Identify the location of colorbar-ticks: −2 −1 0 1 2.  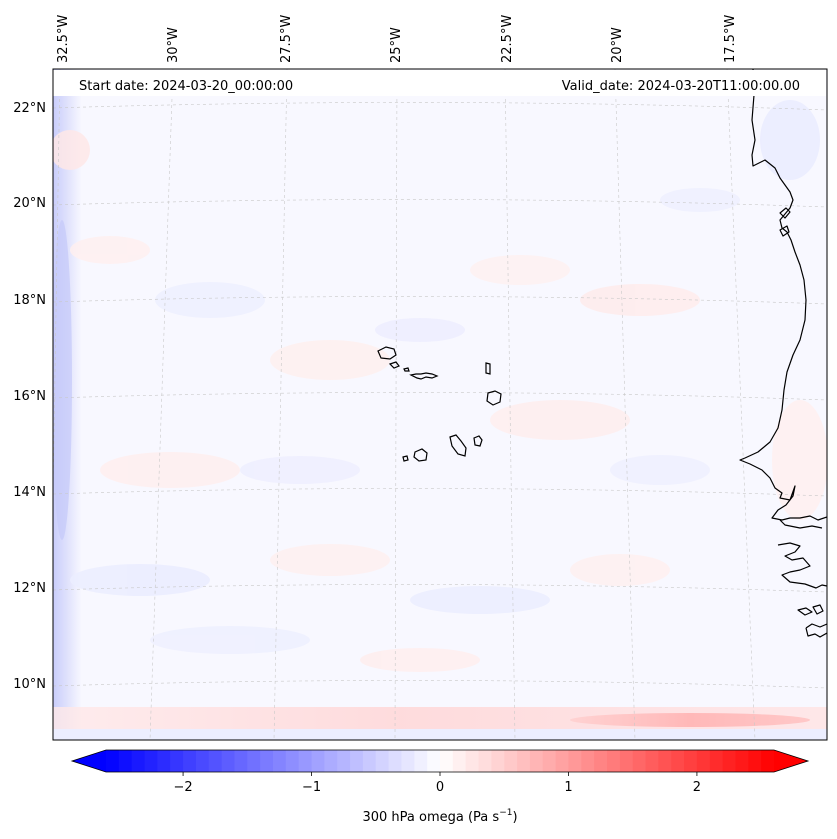
(437, 783).